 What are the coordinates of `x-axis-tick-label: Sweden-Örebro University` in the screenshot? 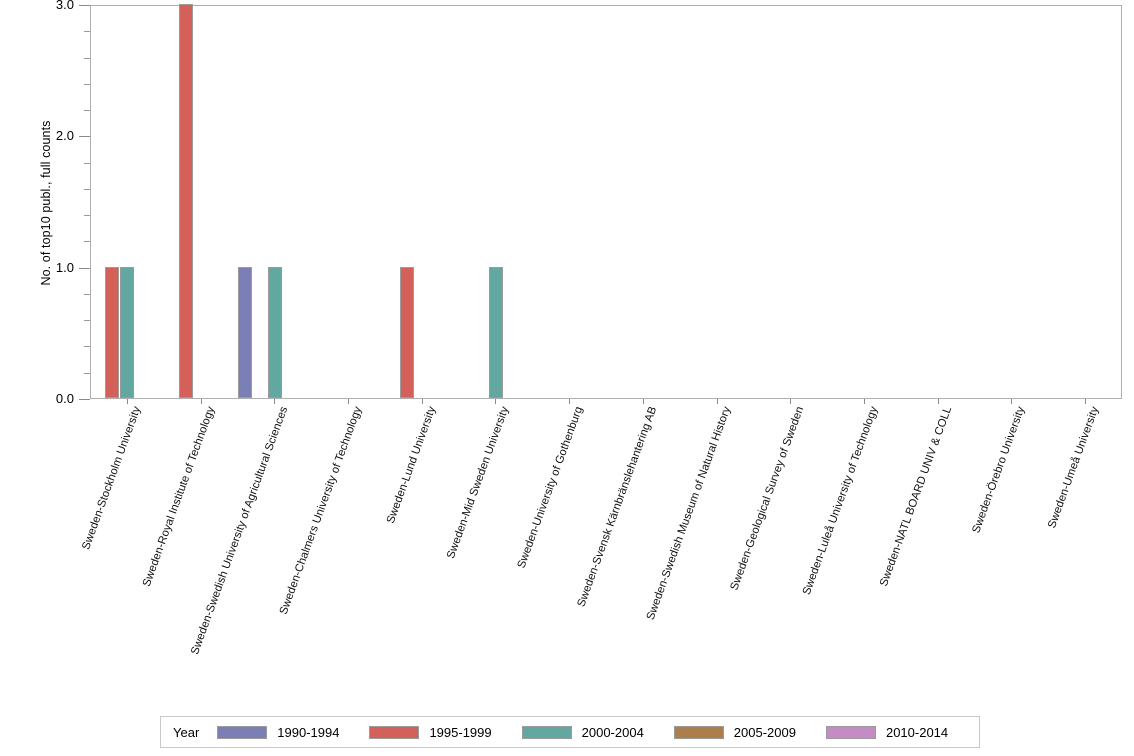 It's located at (999, 470).